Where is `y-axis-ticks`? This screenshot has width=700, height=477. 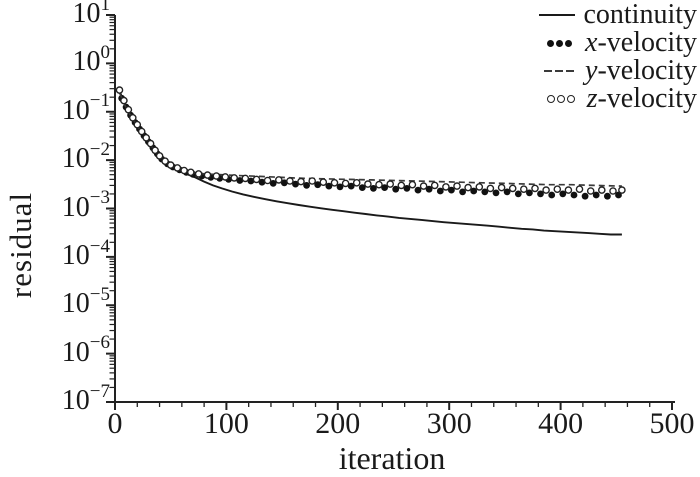
y-axis-ticks is located at coordinates (110, 208).